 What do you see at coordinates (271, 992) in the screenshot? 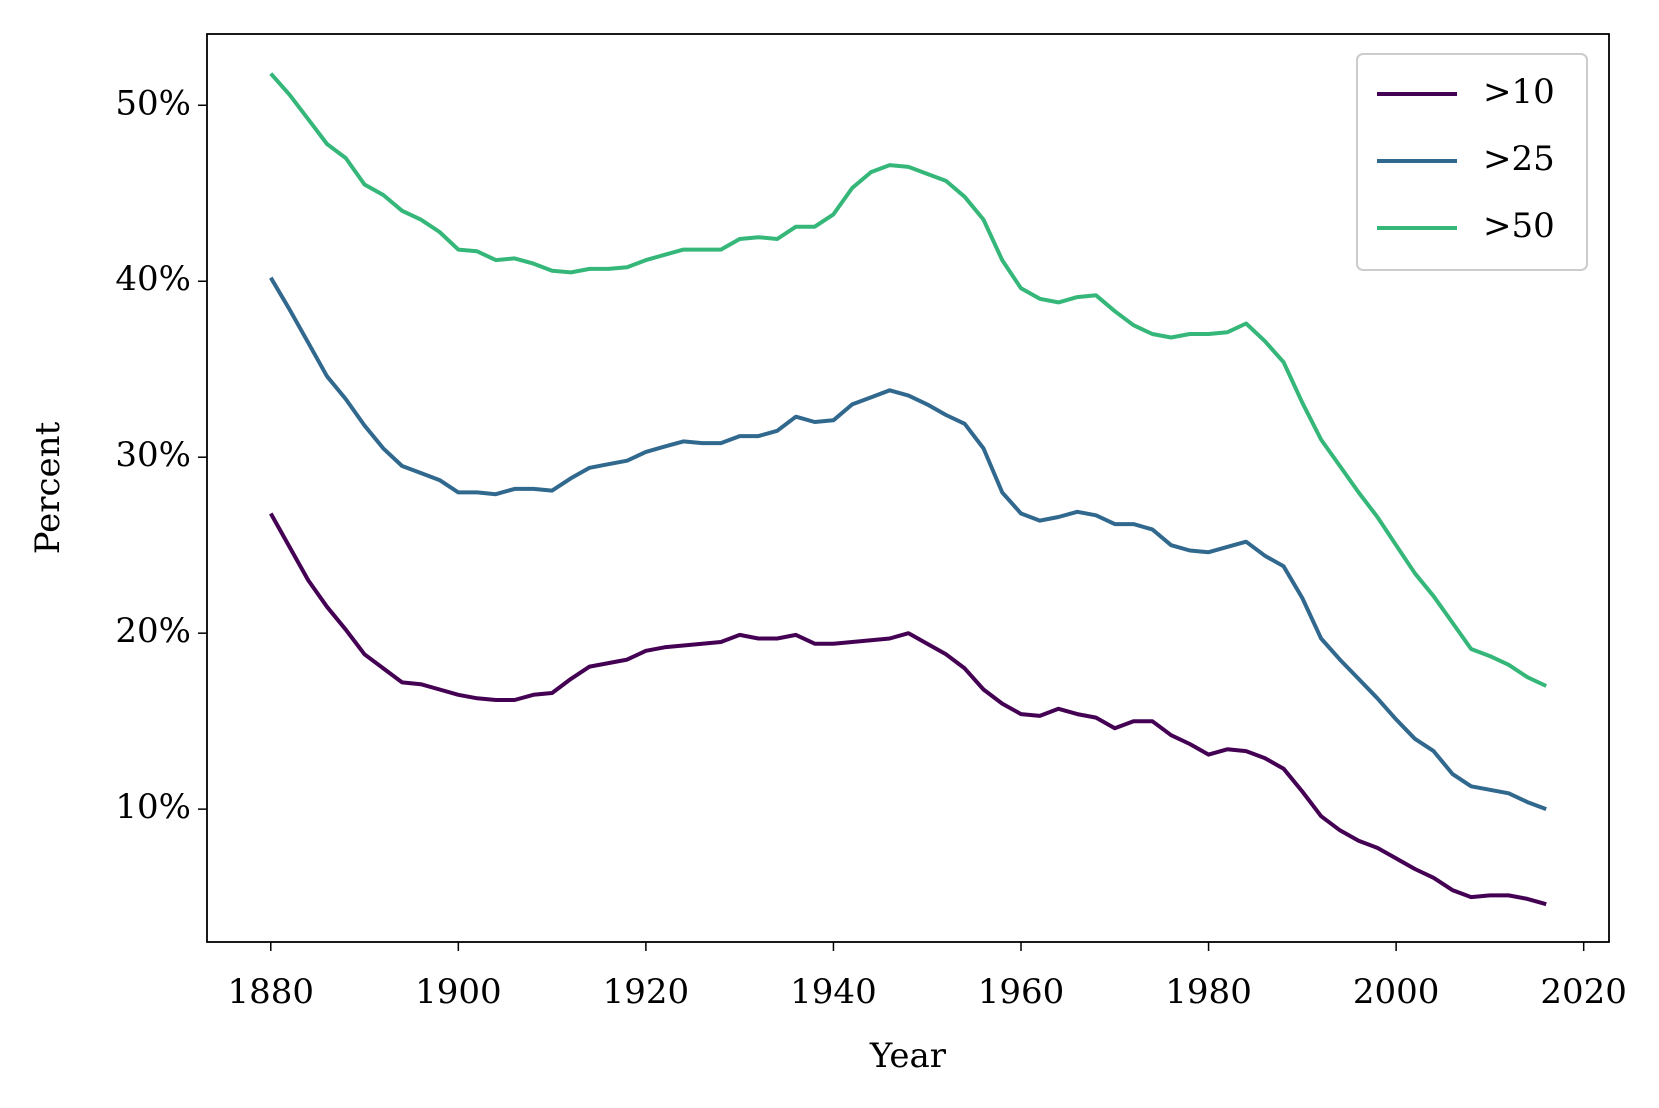
I see `x-tick-label: 1880` at bounding box center [271, 992].